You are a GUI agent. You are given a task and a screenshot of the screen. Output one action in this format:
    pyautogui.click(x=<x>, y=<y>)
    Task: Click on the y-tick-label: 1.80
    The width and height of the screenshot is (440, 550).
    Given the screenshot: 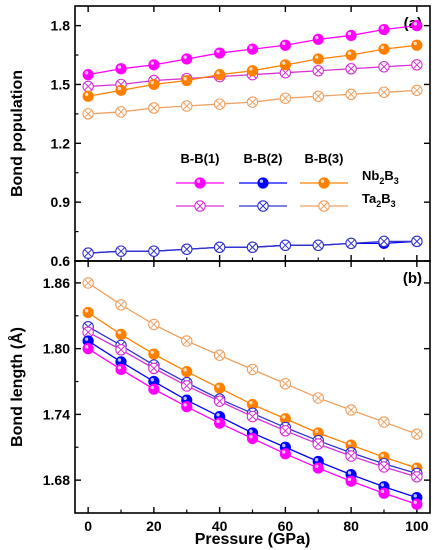 What is the action you would take?
    pyautogui.click(x=56, y=349)
    